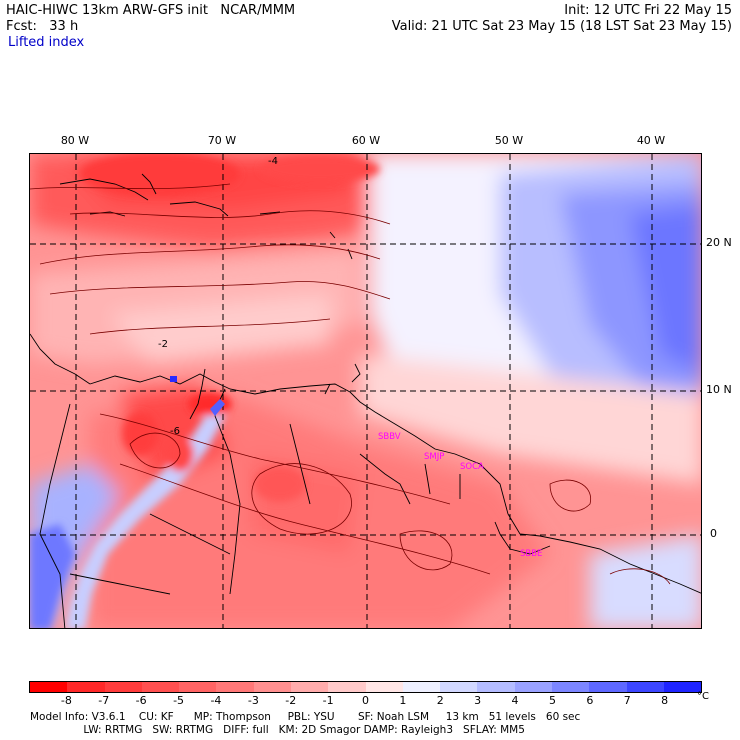 The height and width of the screenshot is (740, 740). Describe the element at coordinates (179, 700) in the screenshot. I see `colorbar-tick-label: -5` at that location.